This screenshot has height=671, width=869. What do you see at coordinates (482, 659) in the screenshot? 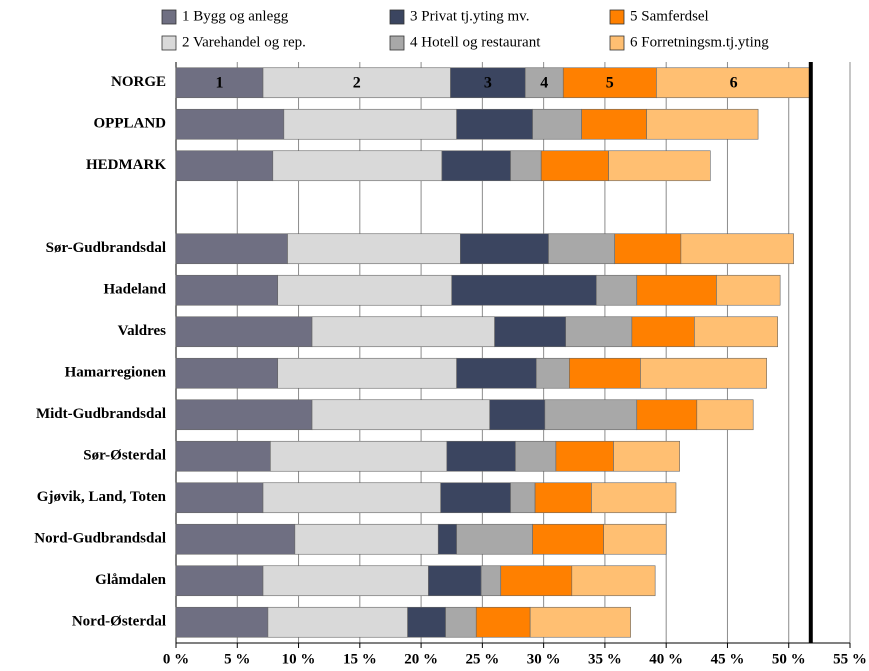
I see `x-tick-label: 25 %` at bounding box center [482, 659].